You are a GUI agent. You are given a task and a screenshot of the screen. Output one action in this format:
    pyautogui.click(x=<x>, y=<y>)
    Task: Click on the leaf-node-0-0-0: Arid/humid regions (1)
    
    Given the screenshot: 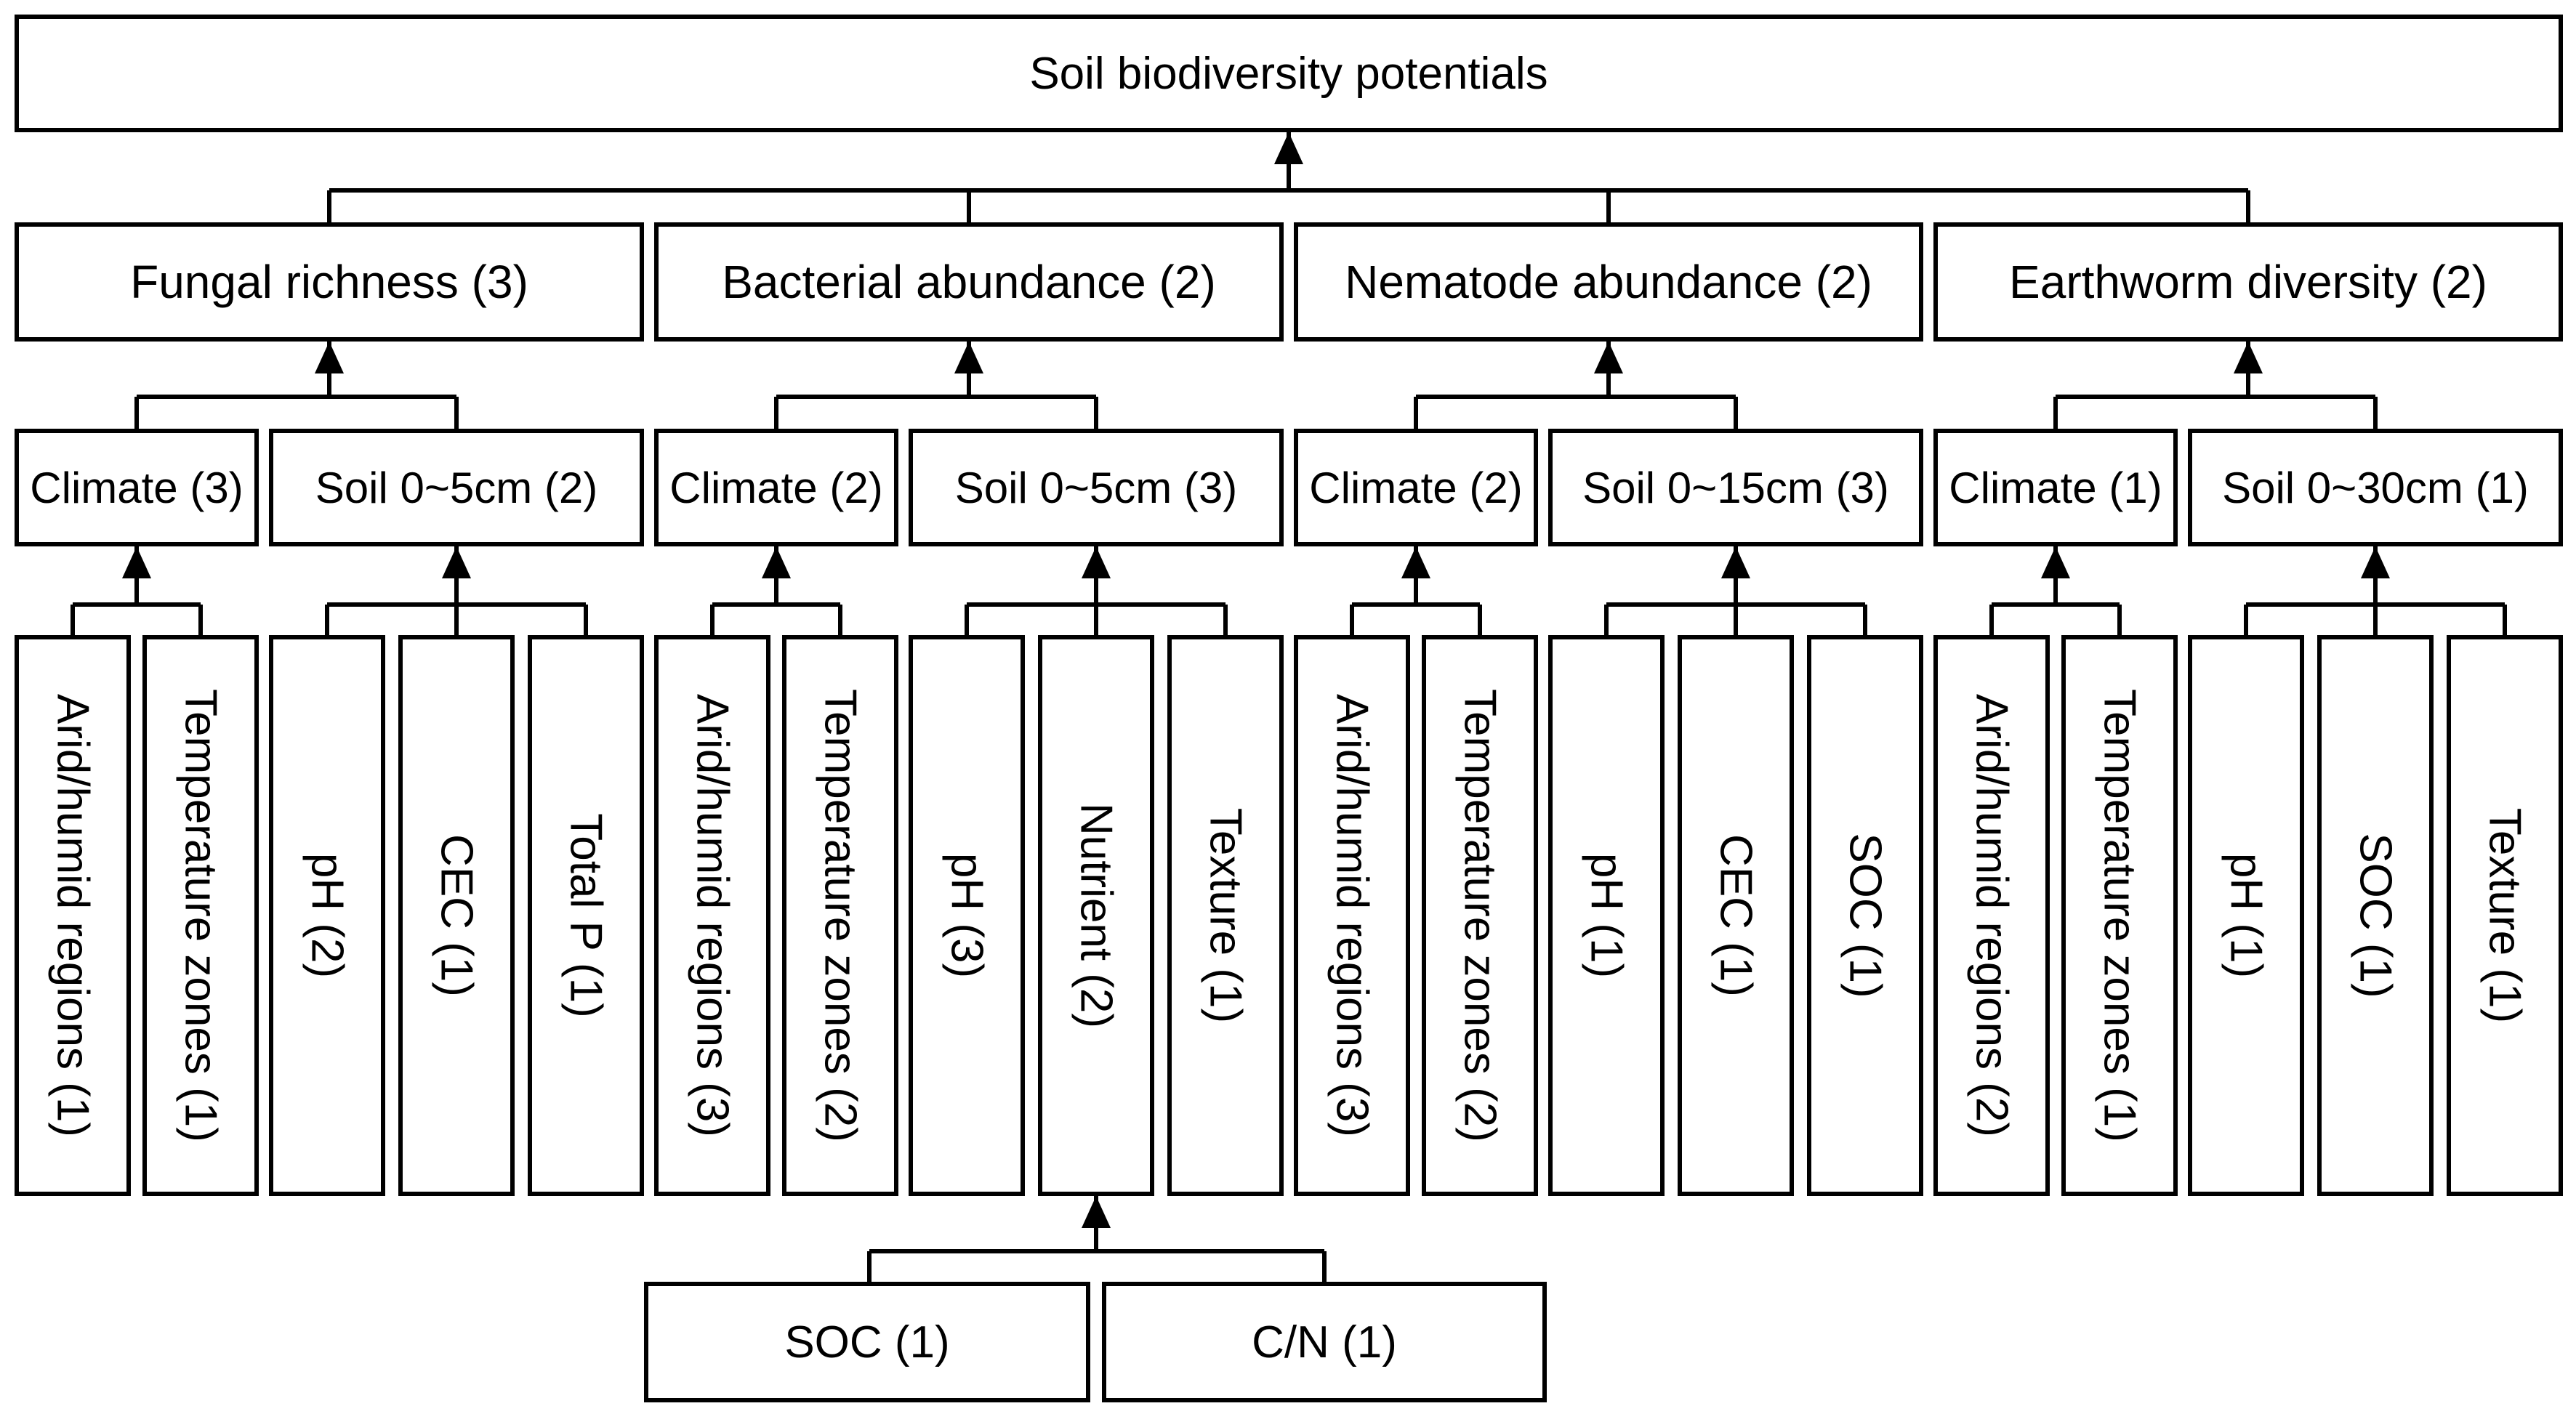 What is the action you would take?
    pyautogui.click(x=73, y=915)
    